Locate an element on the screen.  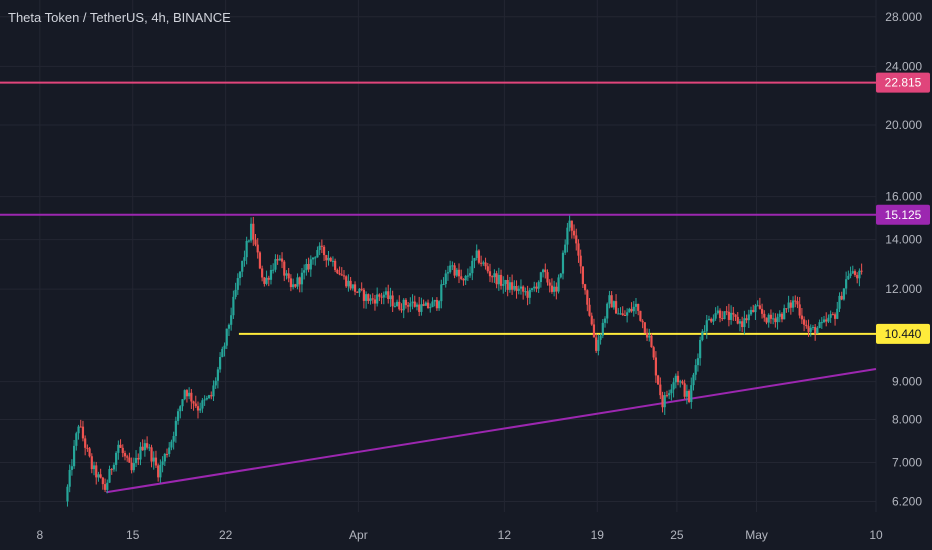
y-tick-label: 9.000 is located at coordinates (907, 382).